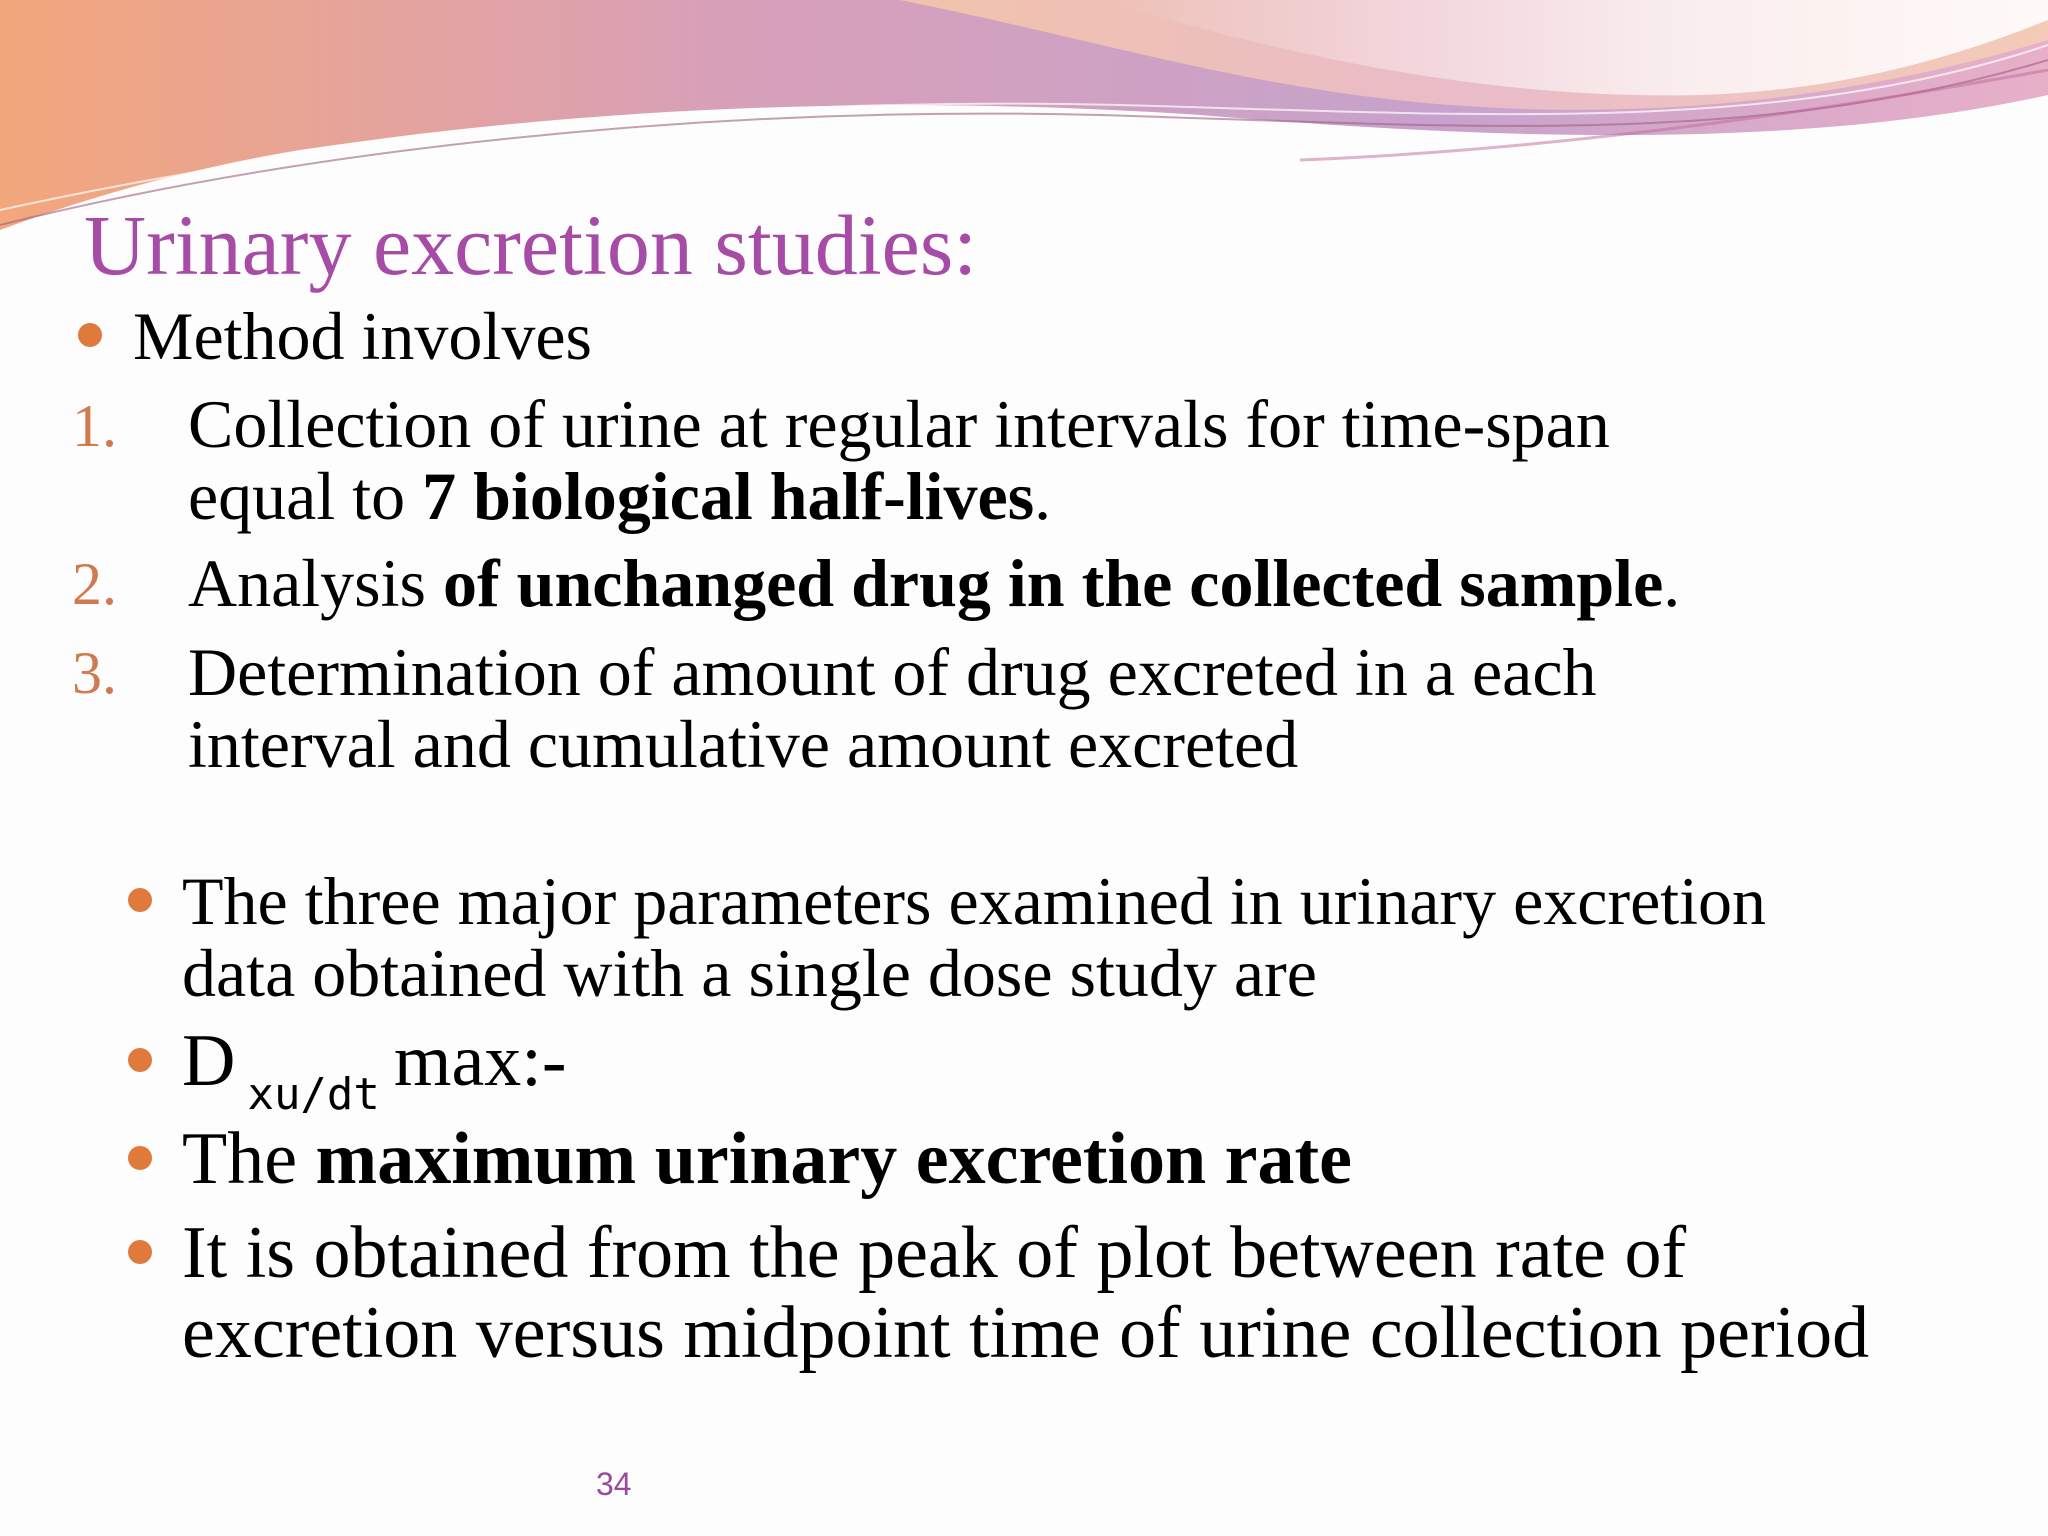  What do you see at coordinates (94, 673) in the screenshot?
I see `step-number: 3.` at bounding box center [94, 673].